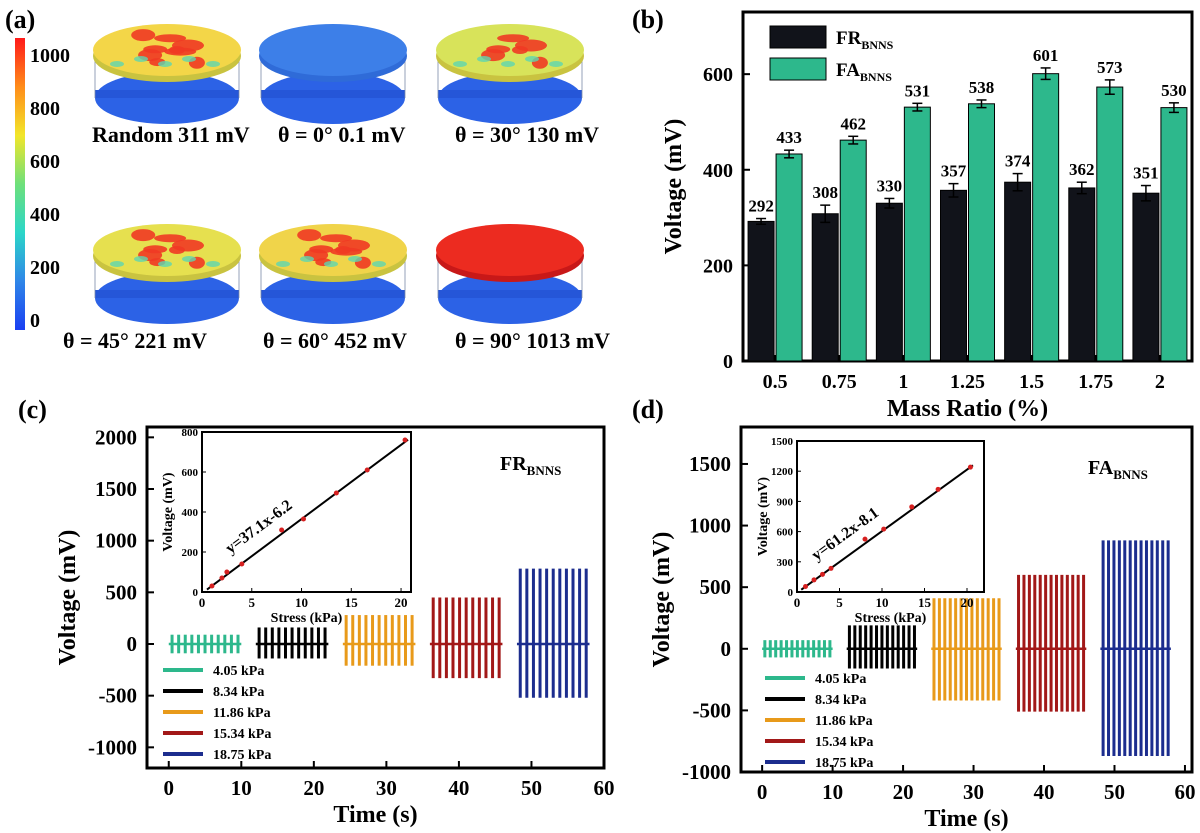 Image resolution: width=1200 pixels, height=833 pixels. Describe the element at coordinates (307, 618) in the screenshot. I see `inset-x-axis-label: Stress (kPa)` at that location.